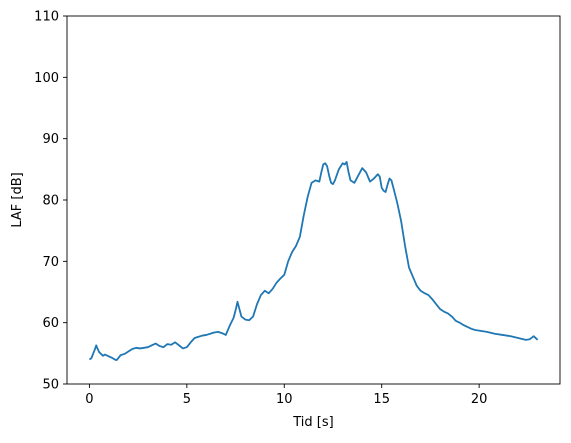  What do you see at coordinates (50, 385) in the screenshot?
I see `y-tick-label: 50` at bounding box center [50, 385].